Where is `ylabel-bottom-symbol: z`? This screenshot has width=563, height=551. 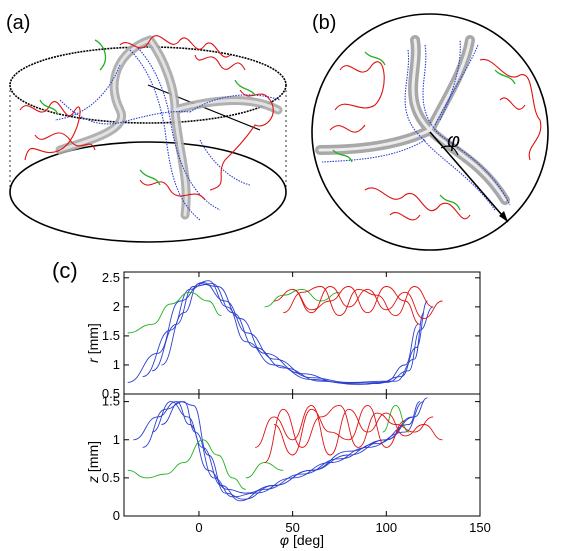 ylabel-bottom-symbol: z is located at coordinates (93, 480).